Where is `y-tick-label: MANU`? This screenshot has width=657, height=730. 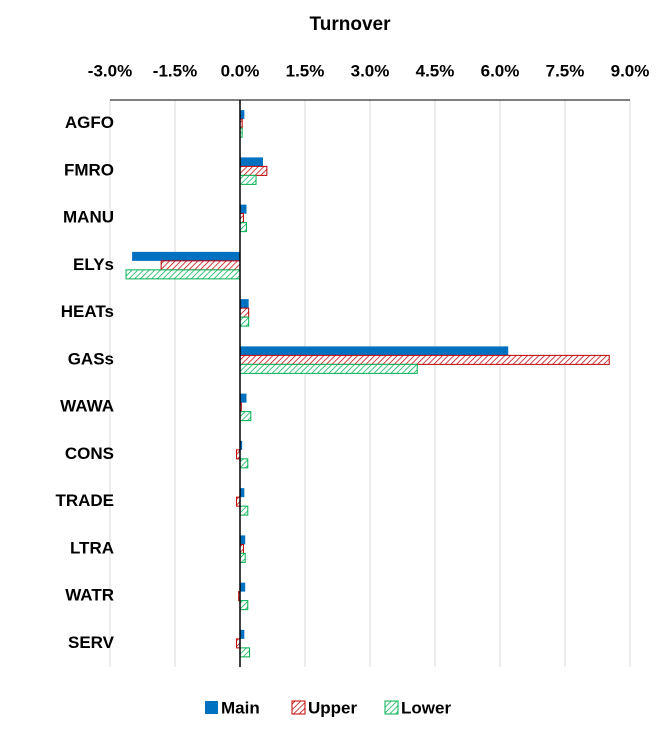
y-tick-label: MANU is located at coordinates (88, 217).